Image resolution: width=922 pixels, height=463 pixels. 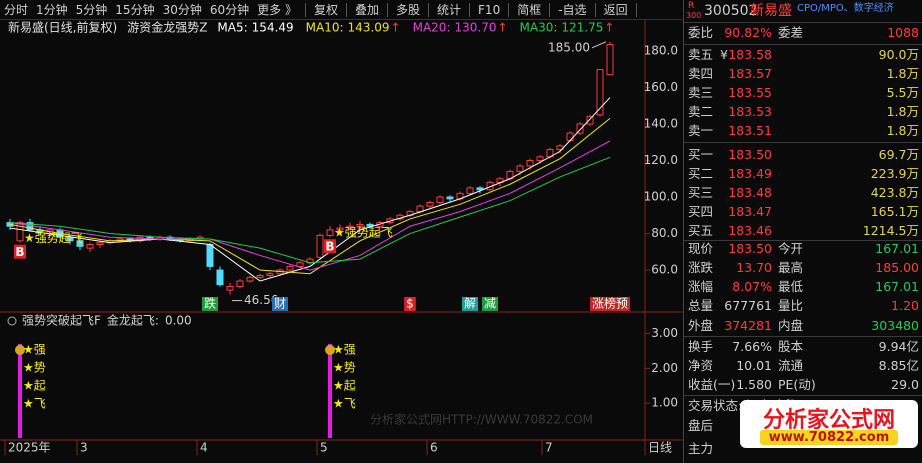 What do you see at coordinates (791, 325) in the screenshot?
I see `quote-cell: 内盘` at bounding box center [791, 325].